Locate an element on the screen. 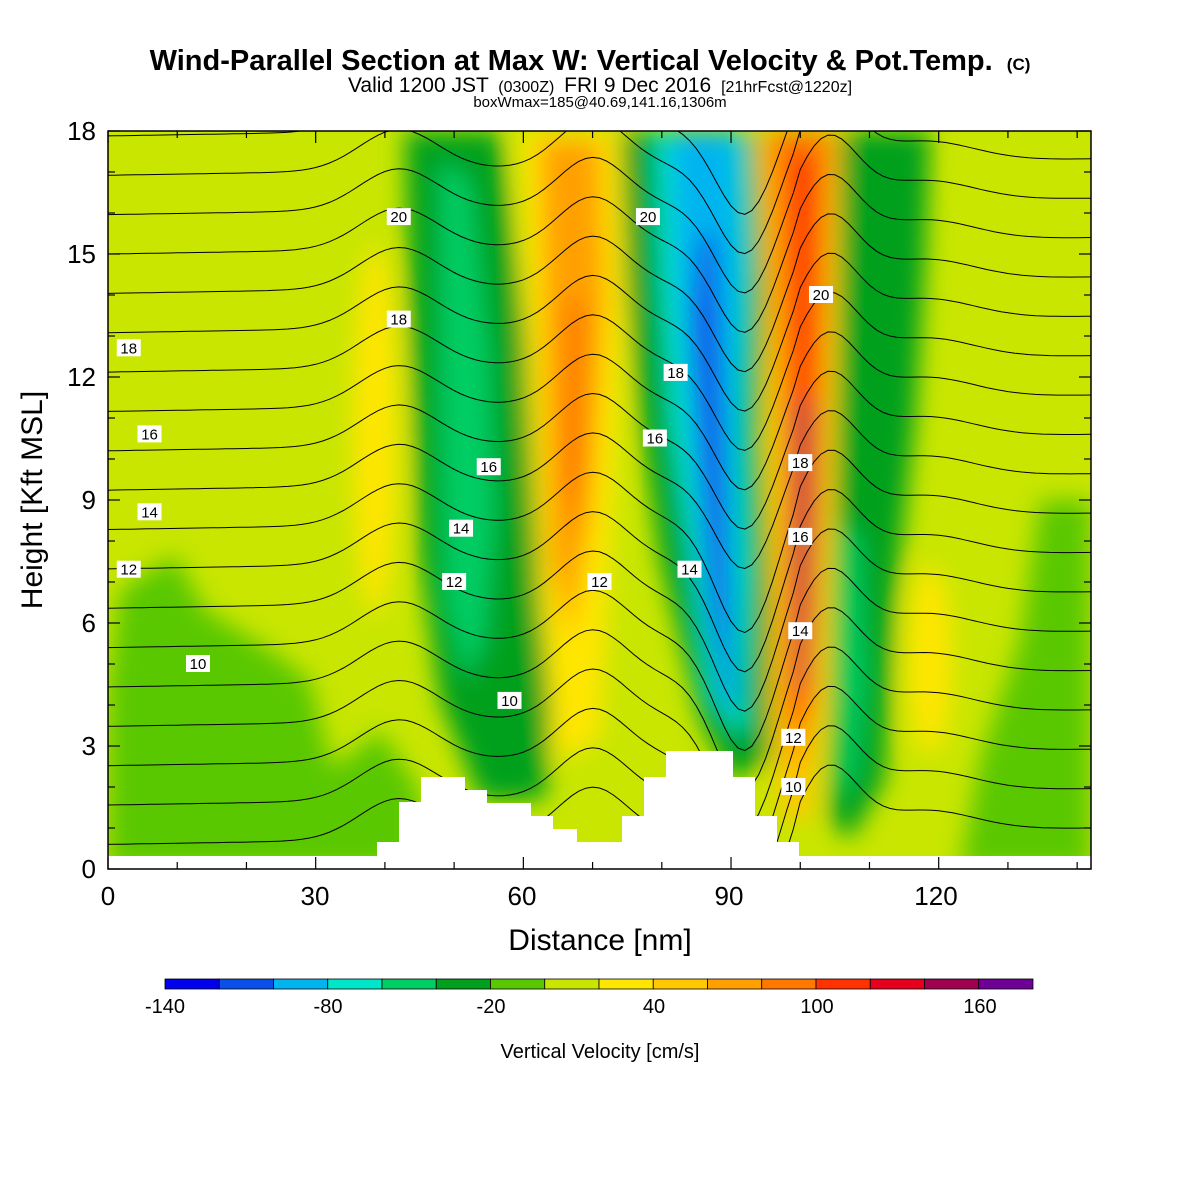 The image size is (1200, 1200). info-line: boxWmax=185@40.69,141.16,1306m is located at coordinates (599, 102).